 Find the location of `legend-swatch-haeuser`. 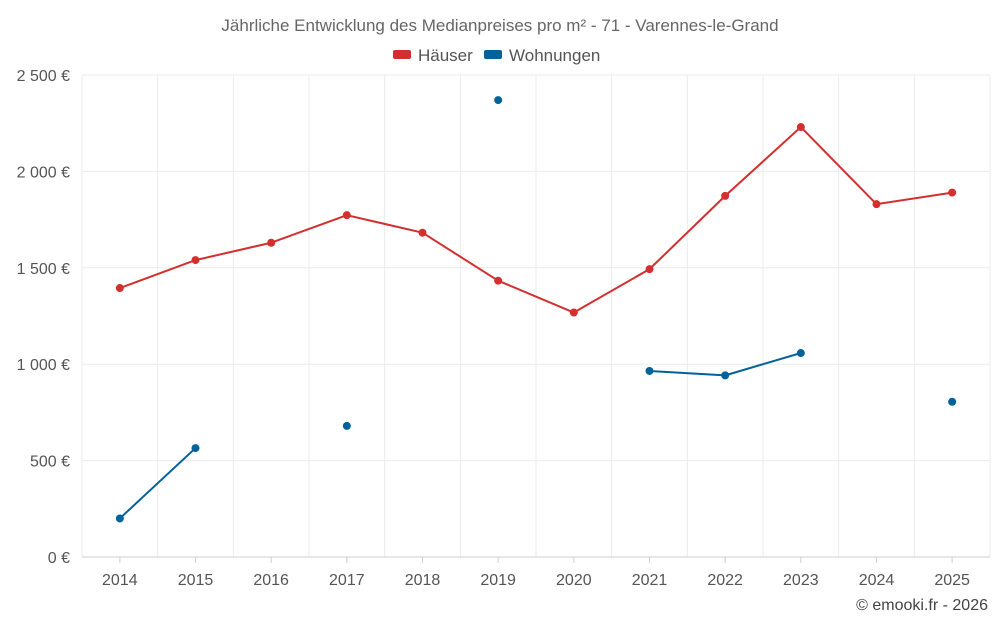

legend-swatch-haeuser is located at coordinates (402, 54).